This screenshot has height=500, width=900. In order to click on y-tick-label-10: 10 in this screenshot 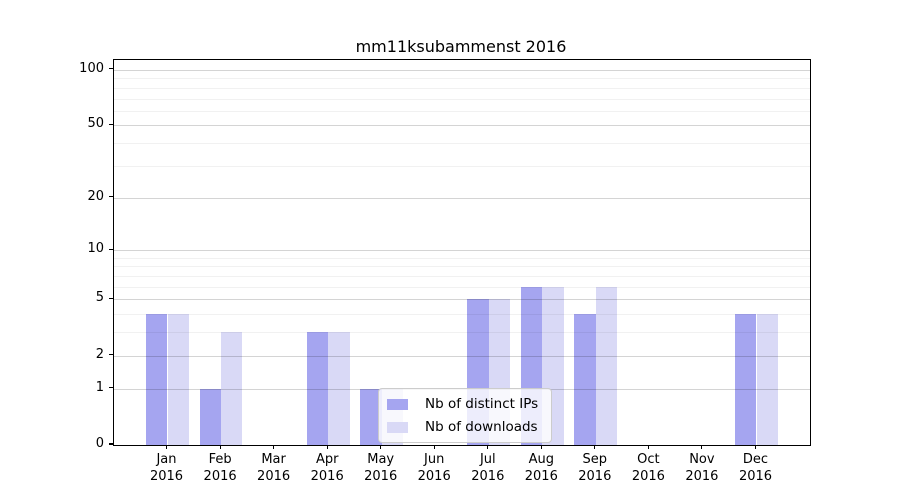, I will do `click(95, 249)`.